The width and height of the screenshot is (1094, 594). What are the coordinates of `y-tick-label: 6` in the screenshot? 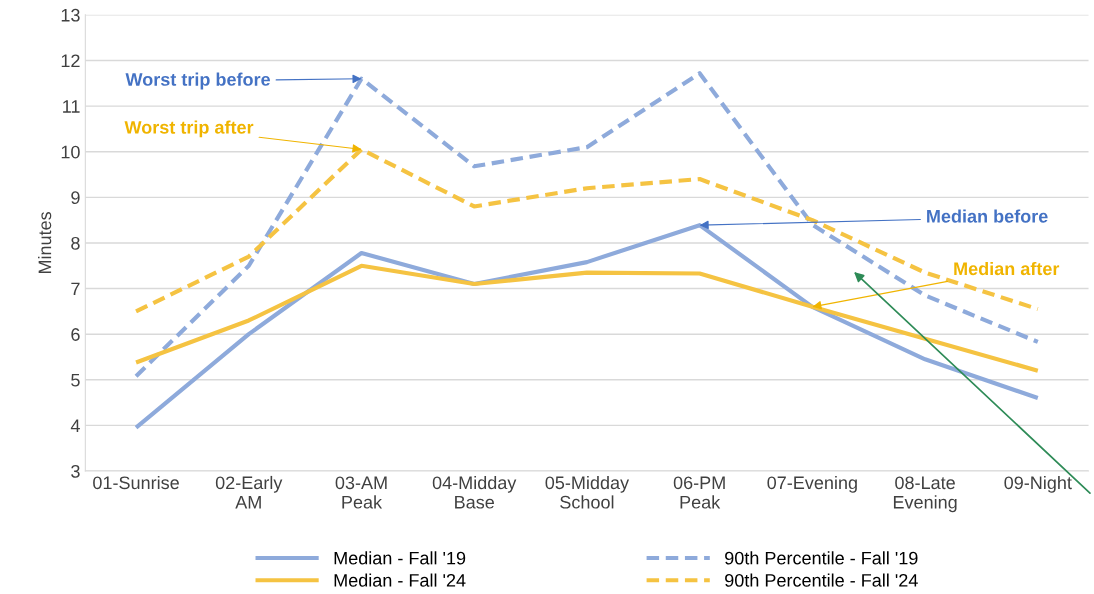 It's located at (75, 334).